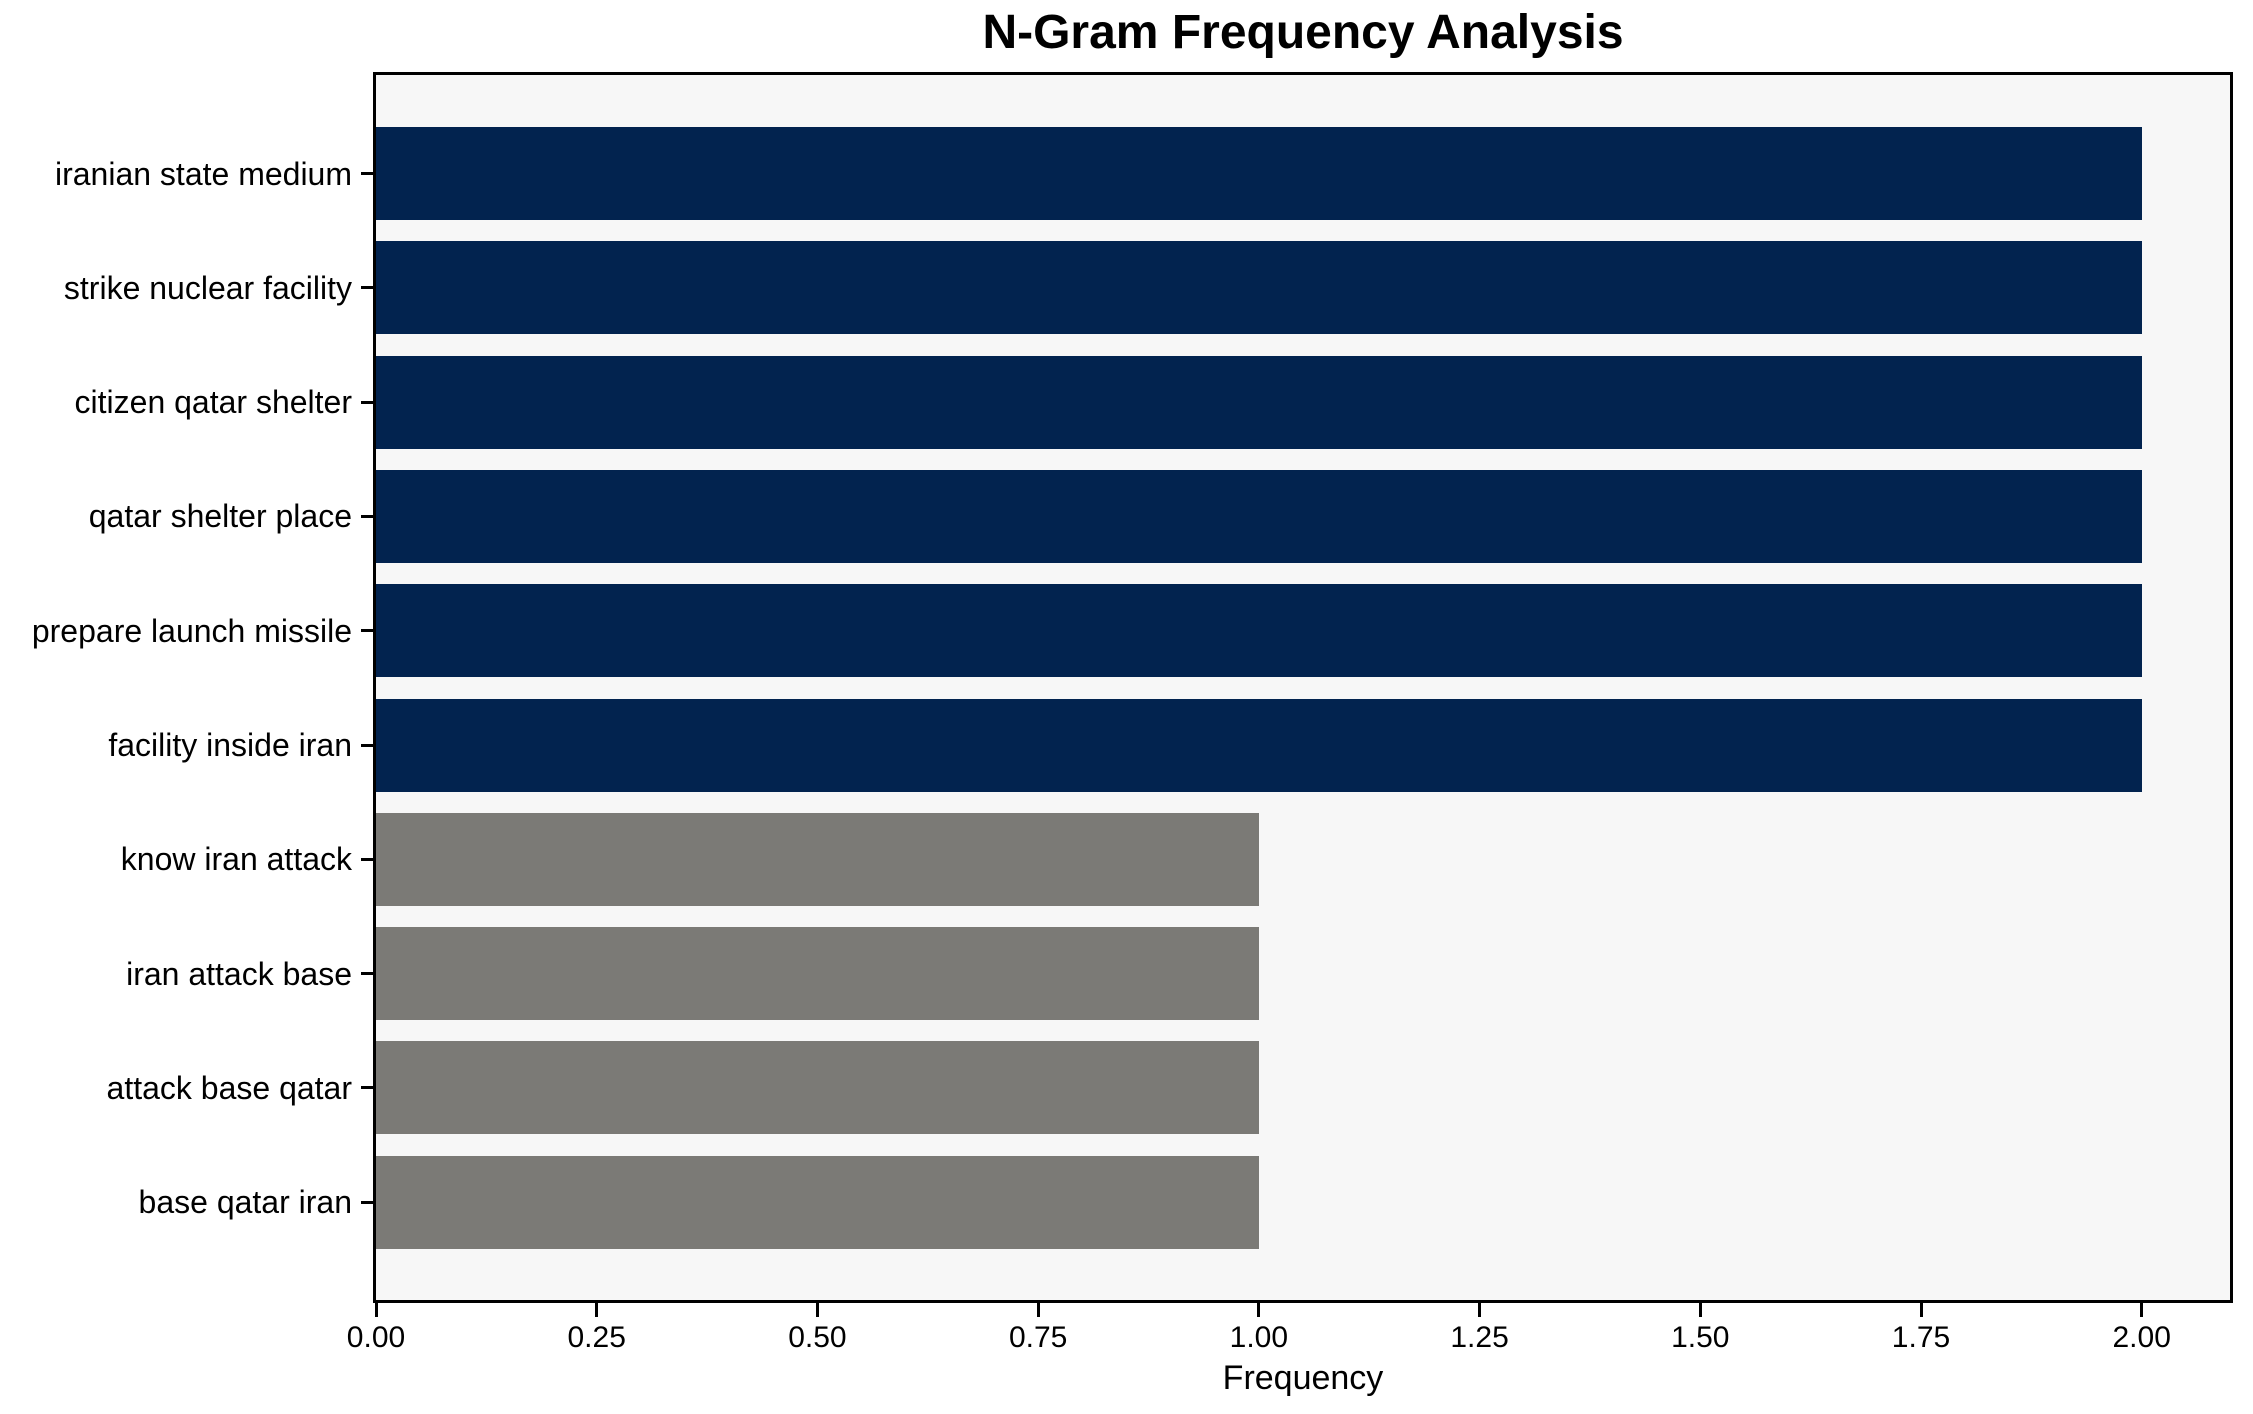 This screenshot has width=2253, height=1414. I want to click on x-tick-label: 2.00, so click(2141, 1337).